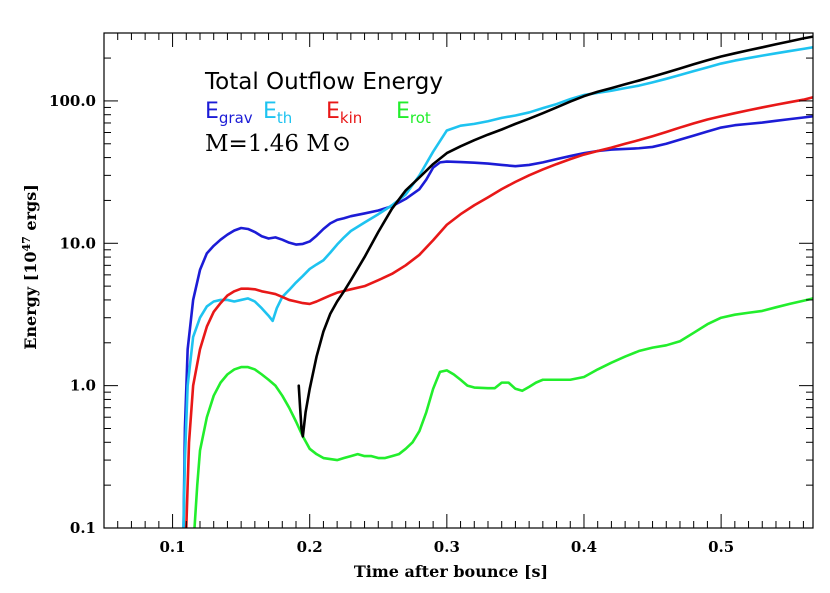 The width and height of the screenshot is (830, 593). I want to click on x-tick-label: 0.4, so click(584, 547).